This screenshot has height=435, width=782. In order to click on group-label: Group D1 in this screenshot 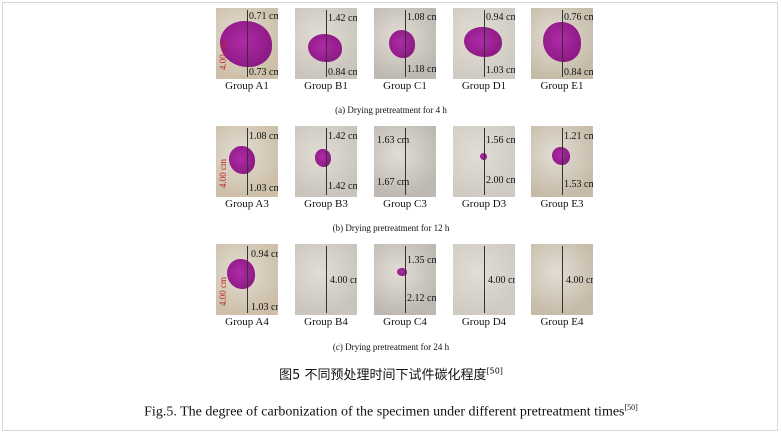, I will do `click(484, 86)`.